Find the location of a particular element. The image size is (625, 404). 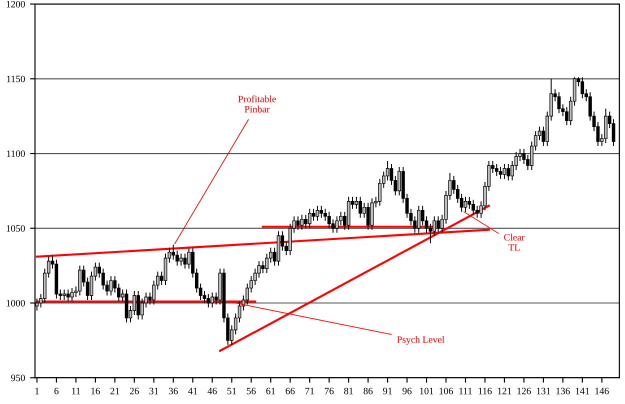

x-tick-label: 116 is located at coordinates (485, 391).